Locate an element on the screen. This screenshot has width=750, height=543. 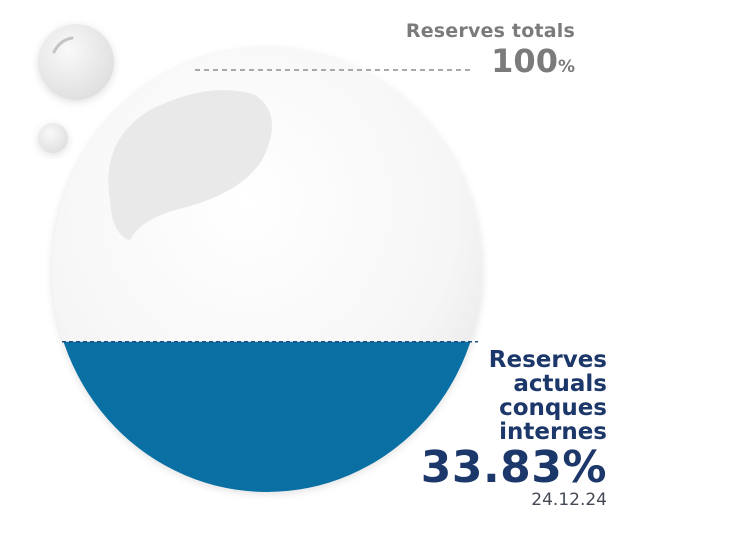
total-reserve-label: Reserves totals is located at coordinates (490, 31).